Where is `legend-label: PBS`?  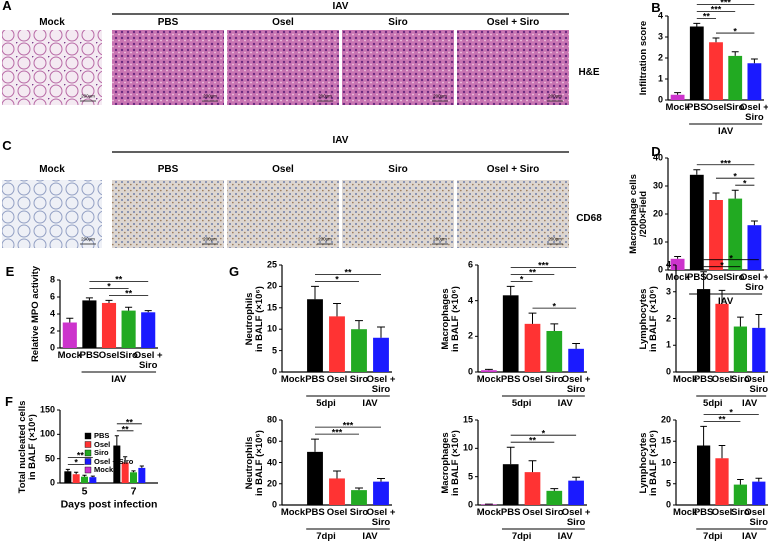
legend-label: PBS is located at coordinates (102, 436).